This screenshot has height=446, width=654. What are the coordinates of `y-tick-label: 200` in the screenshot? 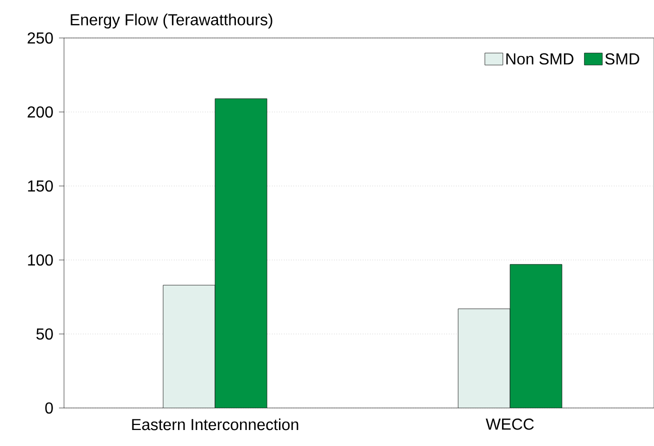 It's located at (40, 112).